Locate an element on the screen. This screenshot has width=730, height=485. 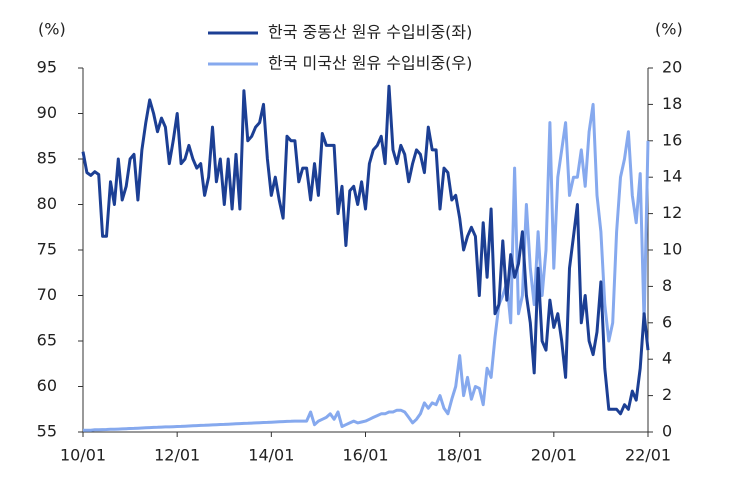
y2-tick-label: 20 is located at coordinates (672, 67).